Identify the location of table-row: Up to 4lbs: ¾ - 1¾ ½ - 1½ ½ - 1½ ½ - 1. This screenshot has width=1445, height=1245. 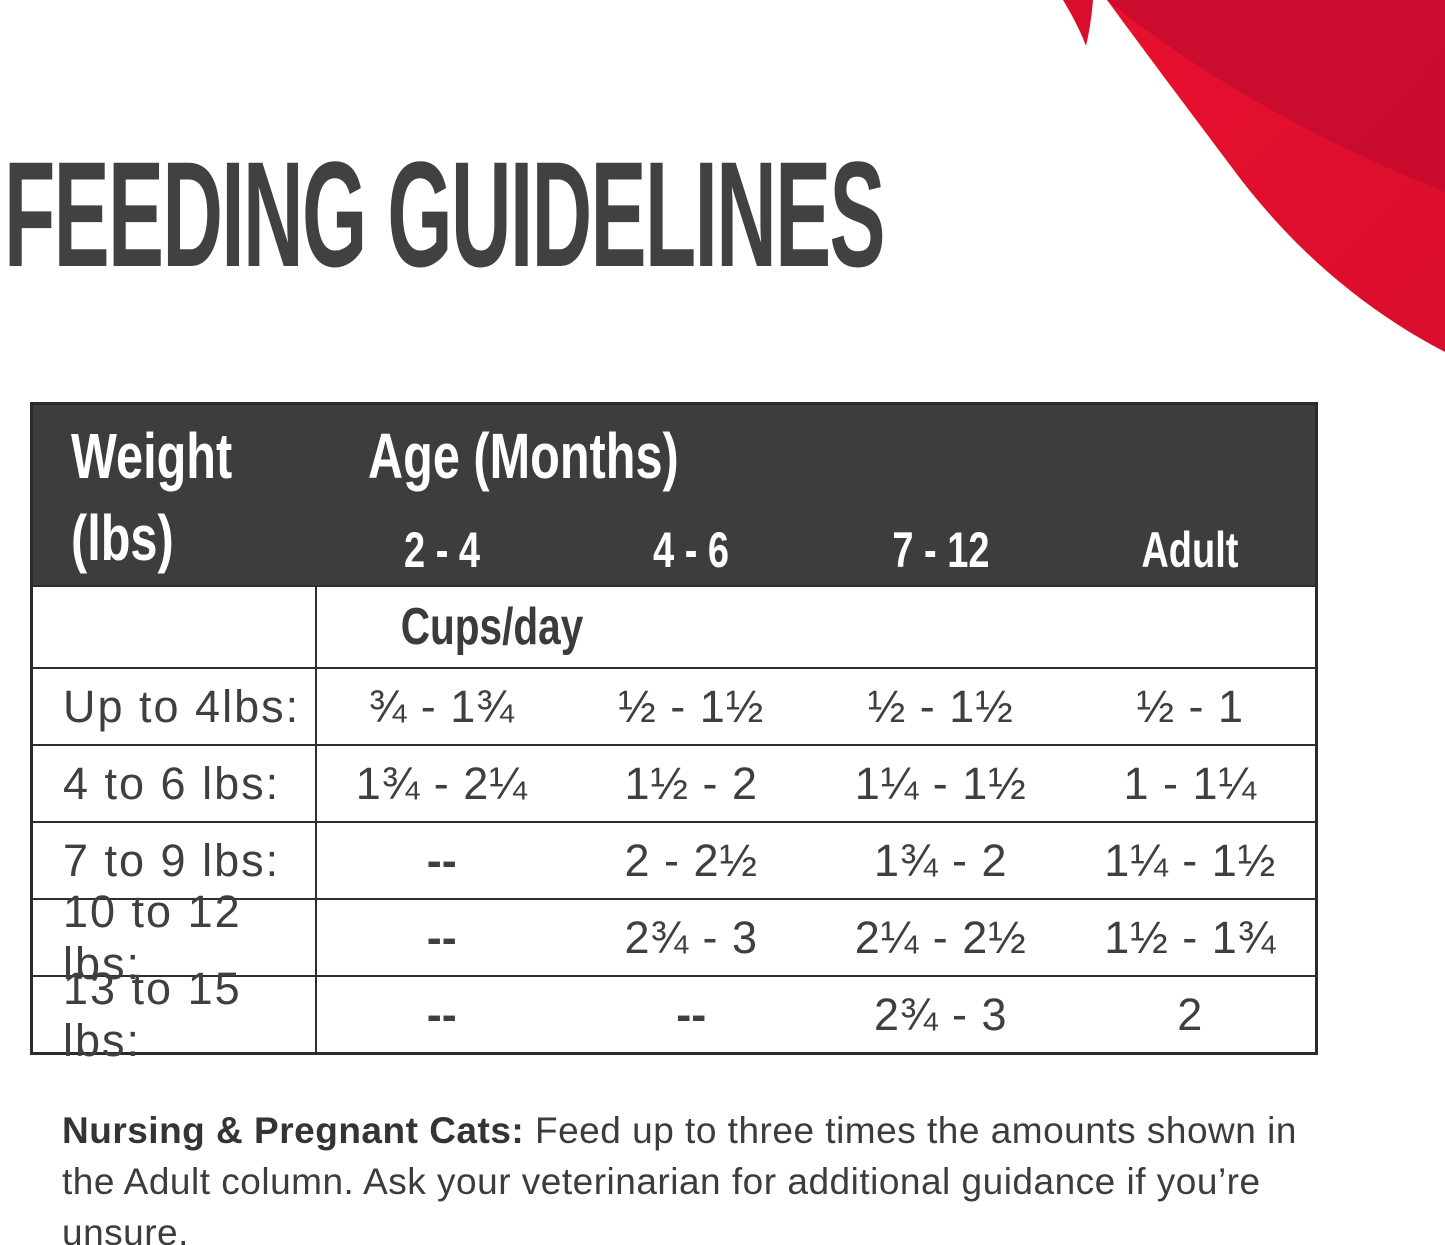
(674, 705).